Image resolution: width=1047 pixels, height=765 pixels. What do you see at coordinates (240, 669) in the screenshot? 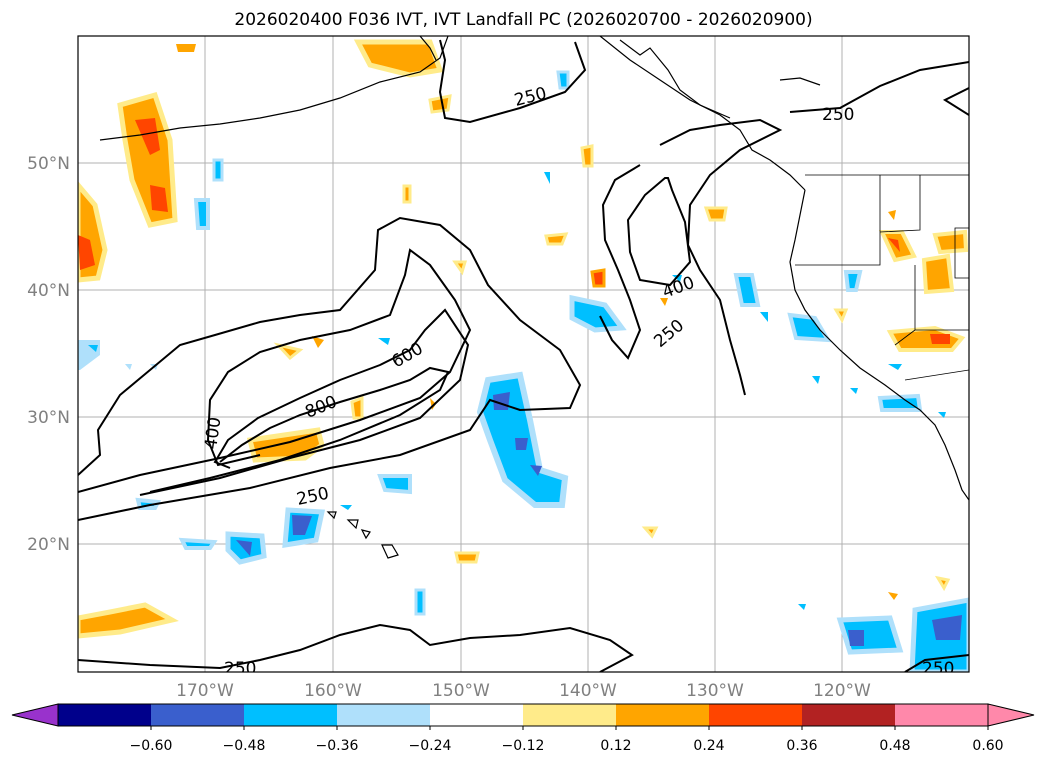
I see `contour-label-250-bottom: 250` at bounding box center [240, 669].